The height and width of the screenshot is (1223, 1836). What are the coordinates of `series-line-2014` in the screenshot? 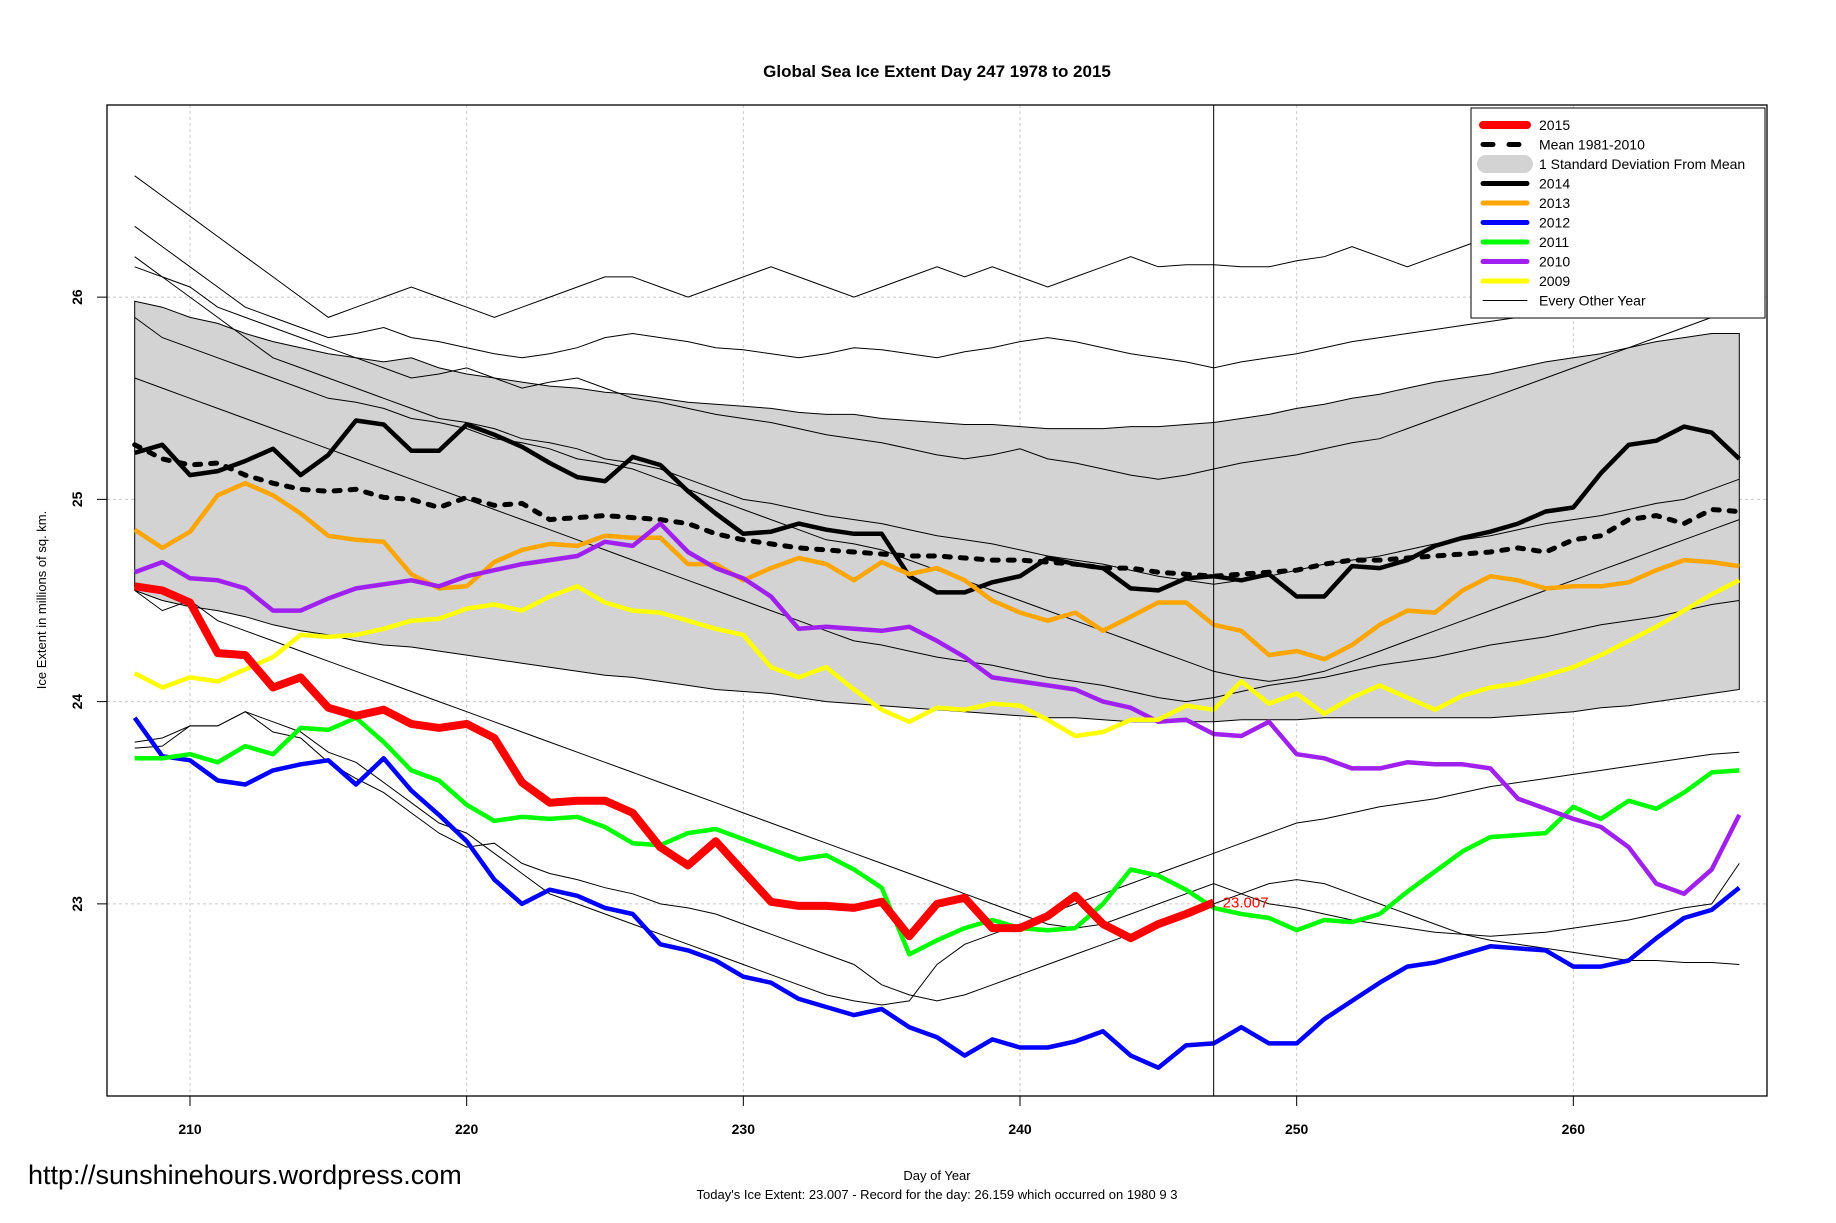 It's located at (937, 508).